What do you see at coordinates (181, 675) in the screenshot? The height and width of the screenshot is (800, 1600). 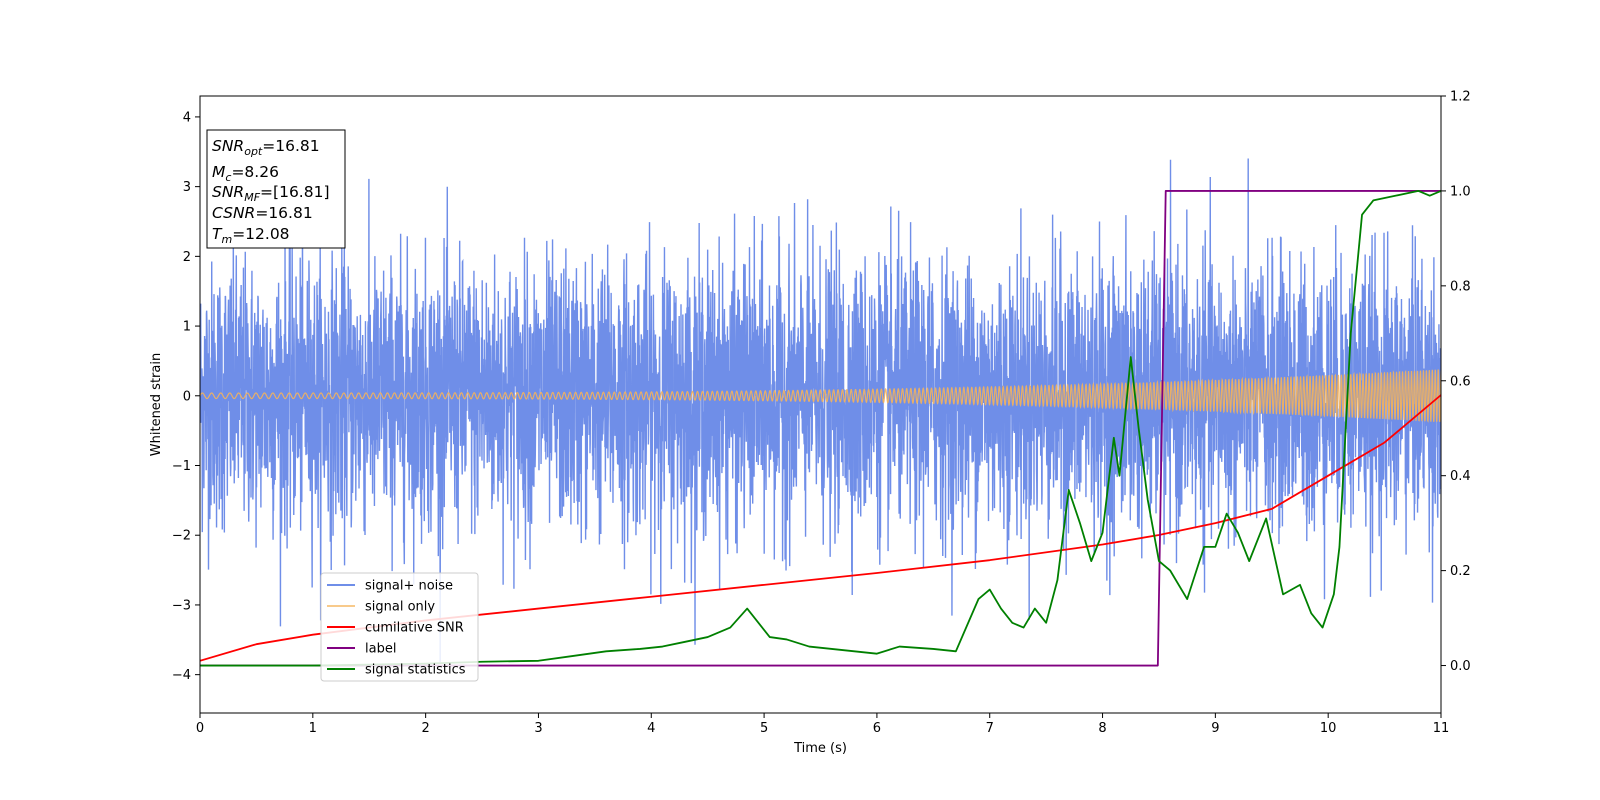 I see `y-left-tick-label: −4` at bounding box center [181, 675].